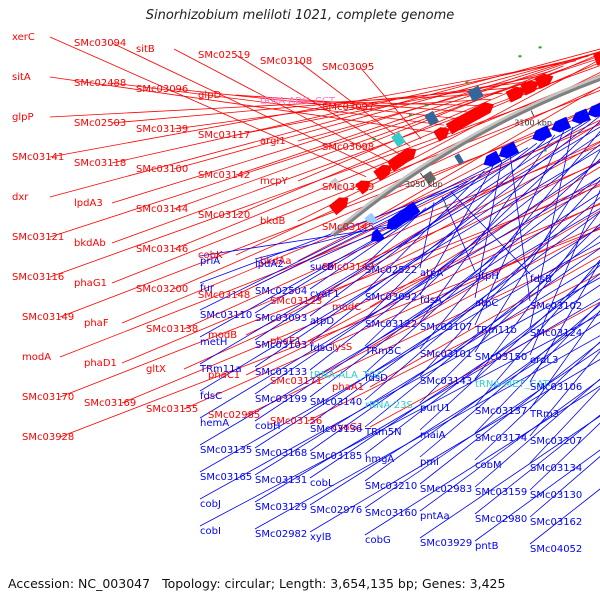 The height and width of the screenshot is (600, 600). Describe the element at coordinates (281, 318) in the screenshot. I see `gene-label: SMc03093` at that location.